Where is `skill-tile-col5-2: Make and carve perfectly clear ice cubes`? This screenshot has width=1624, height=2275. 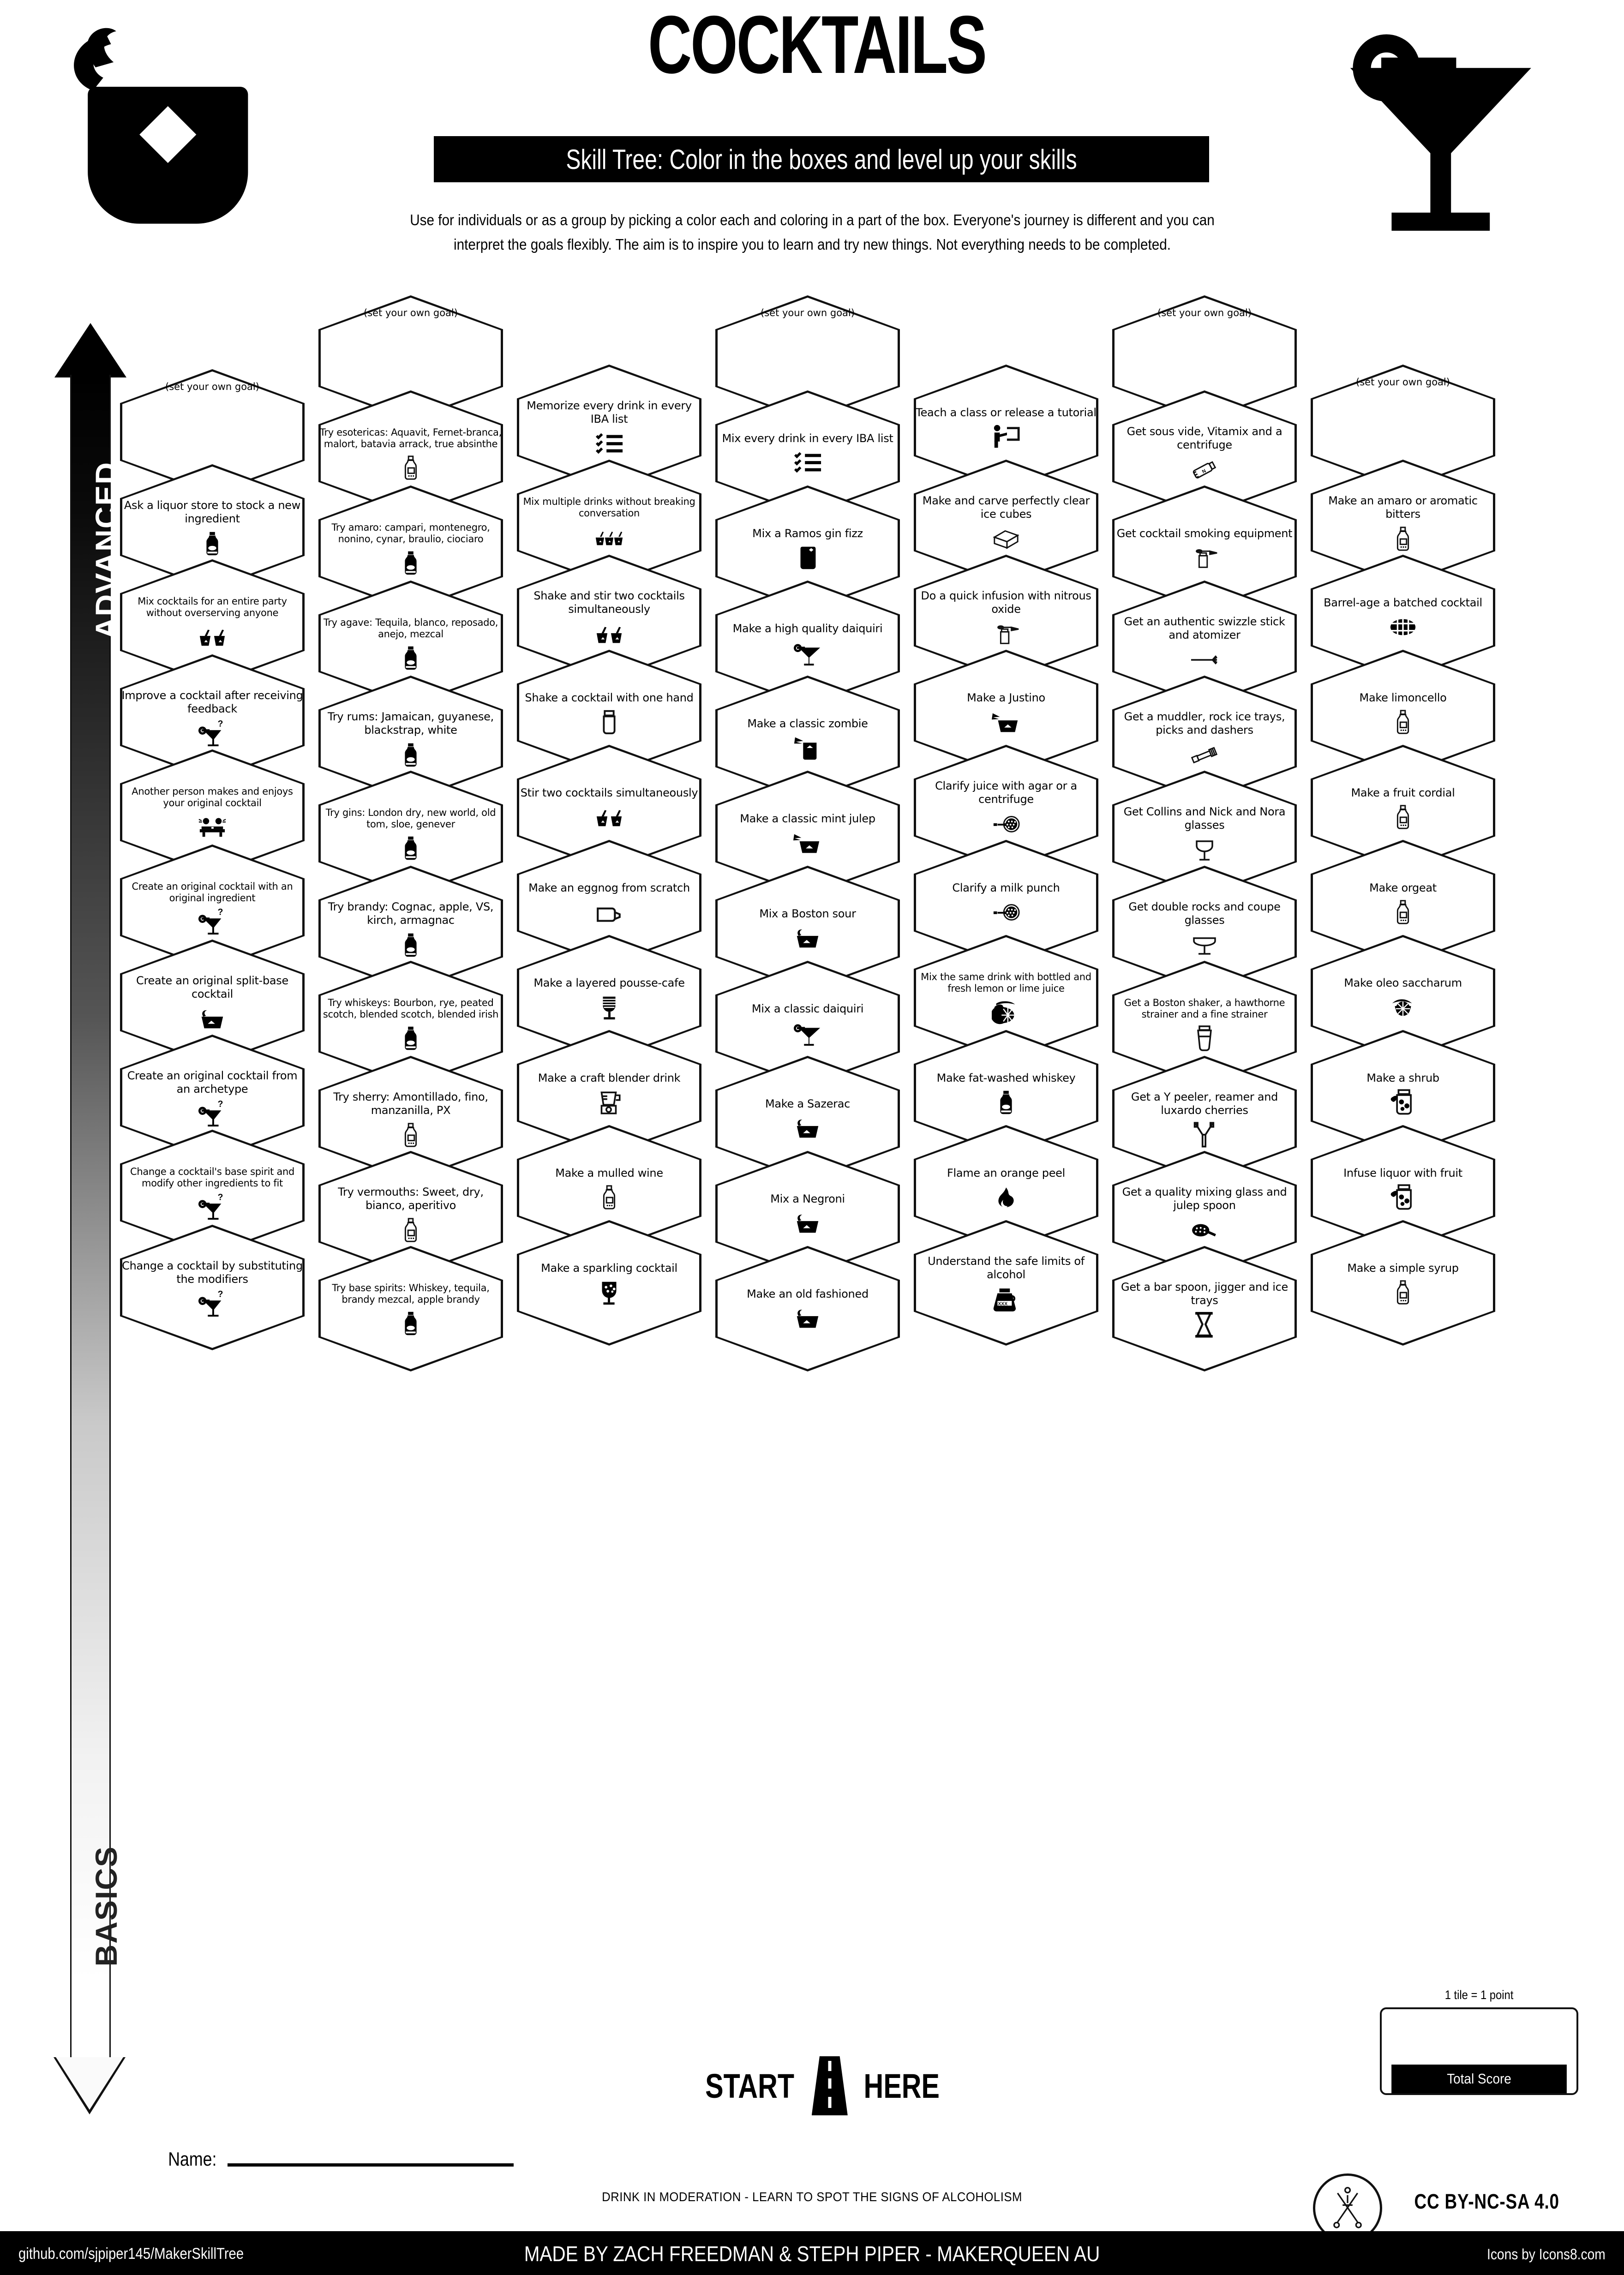 skill-tile-col5-2: Make and carve perfectly clear ice cubes is located at coordinates (1006, 522).